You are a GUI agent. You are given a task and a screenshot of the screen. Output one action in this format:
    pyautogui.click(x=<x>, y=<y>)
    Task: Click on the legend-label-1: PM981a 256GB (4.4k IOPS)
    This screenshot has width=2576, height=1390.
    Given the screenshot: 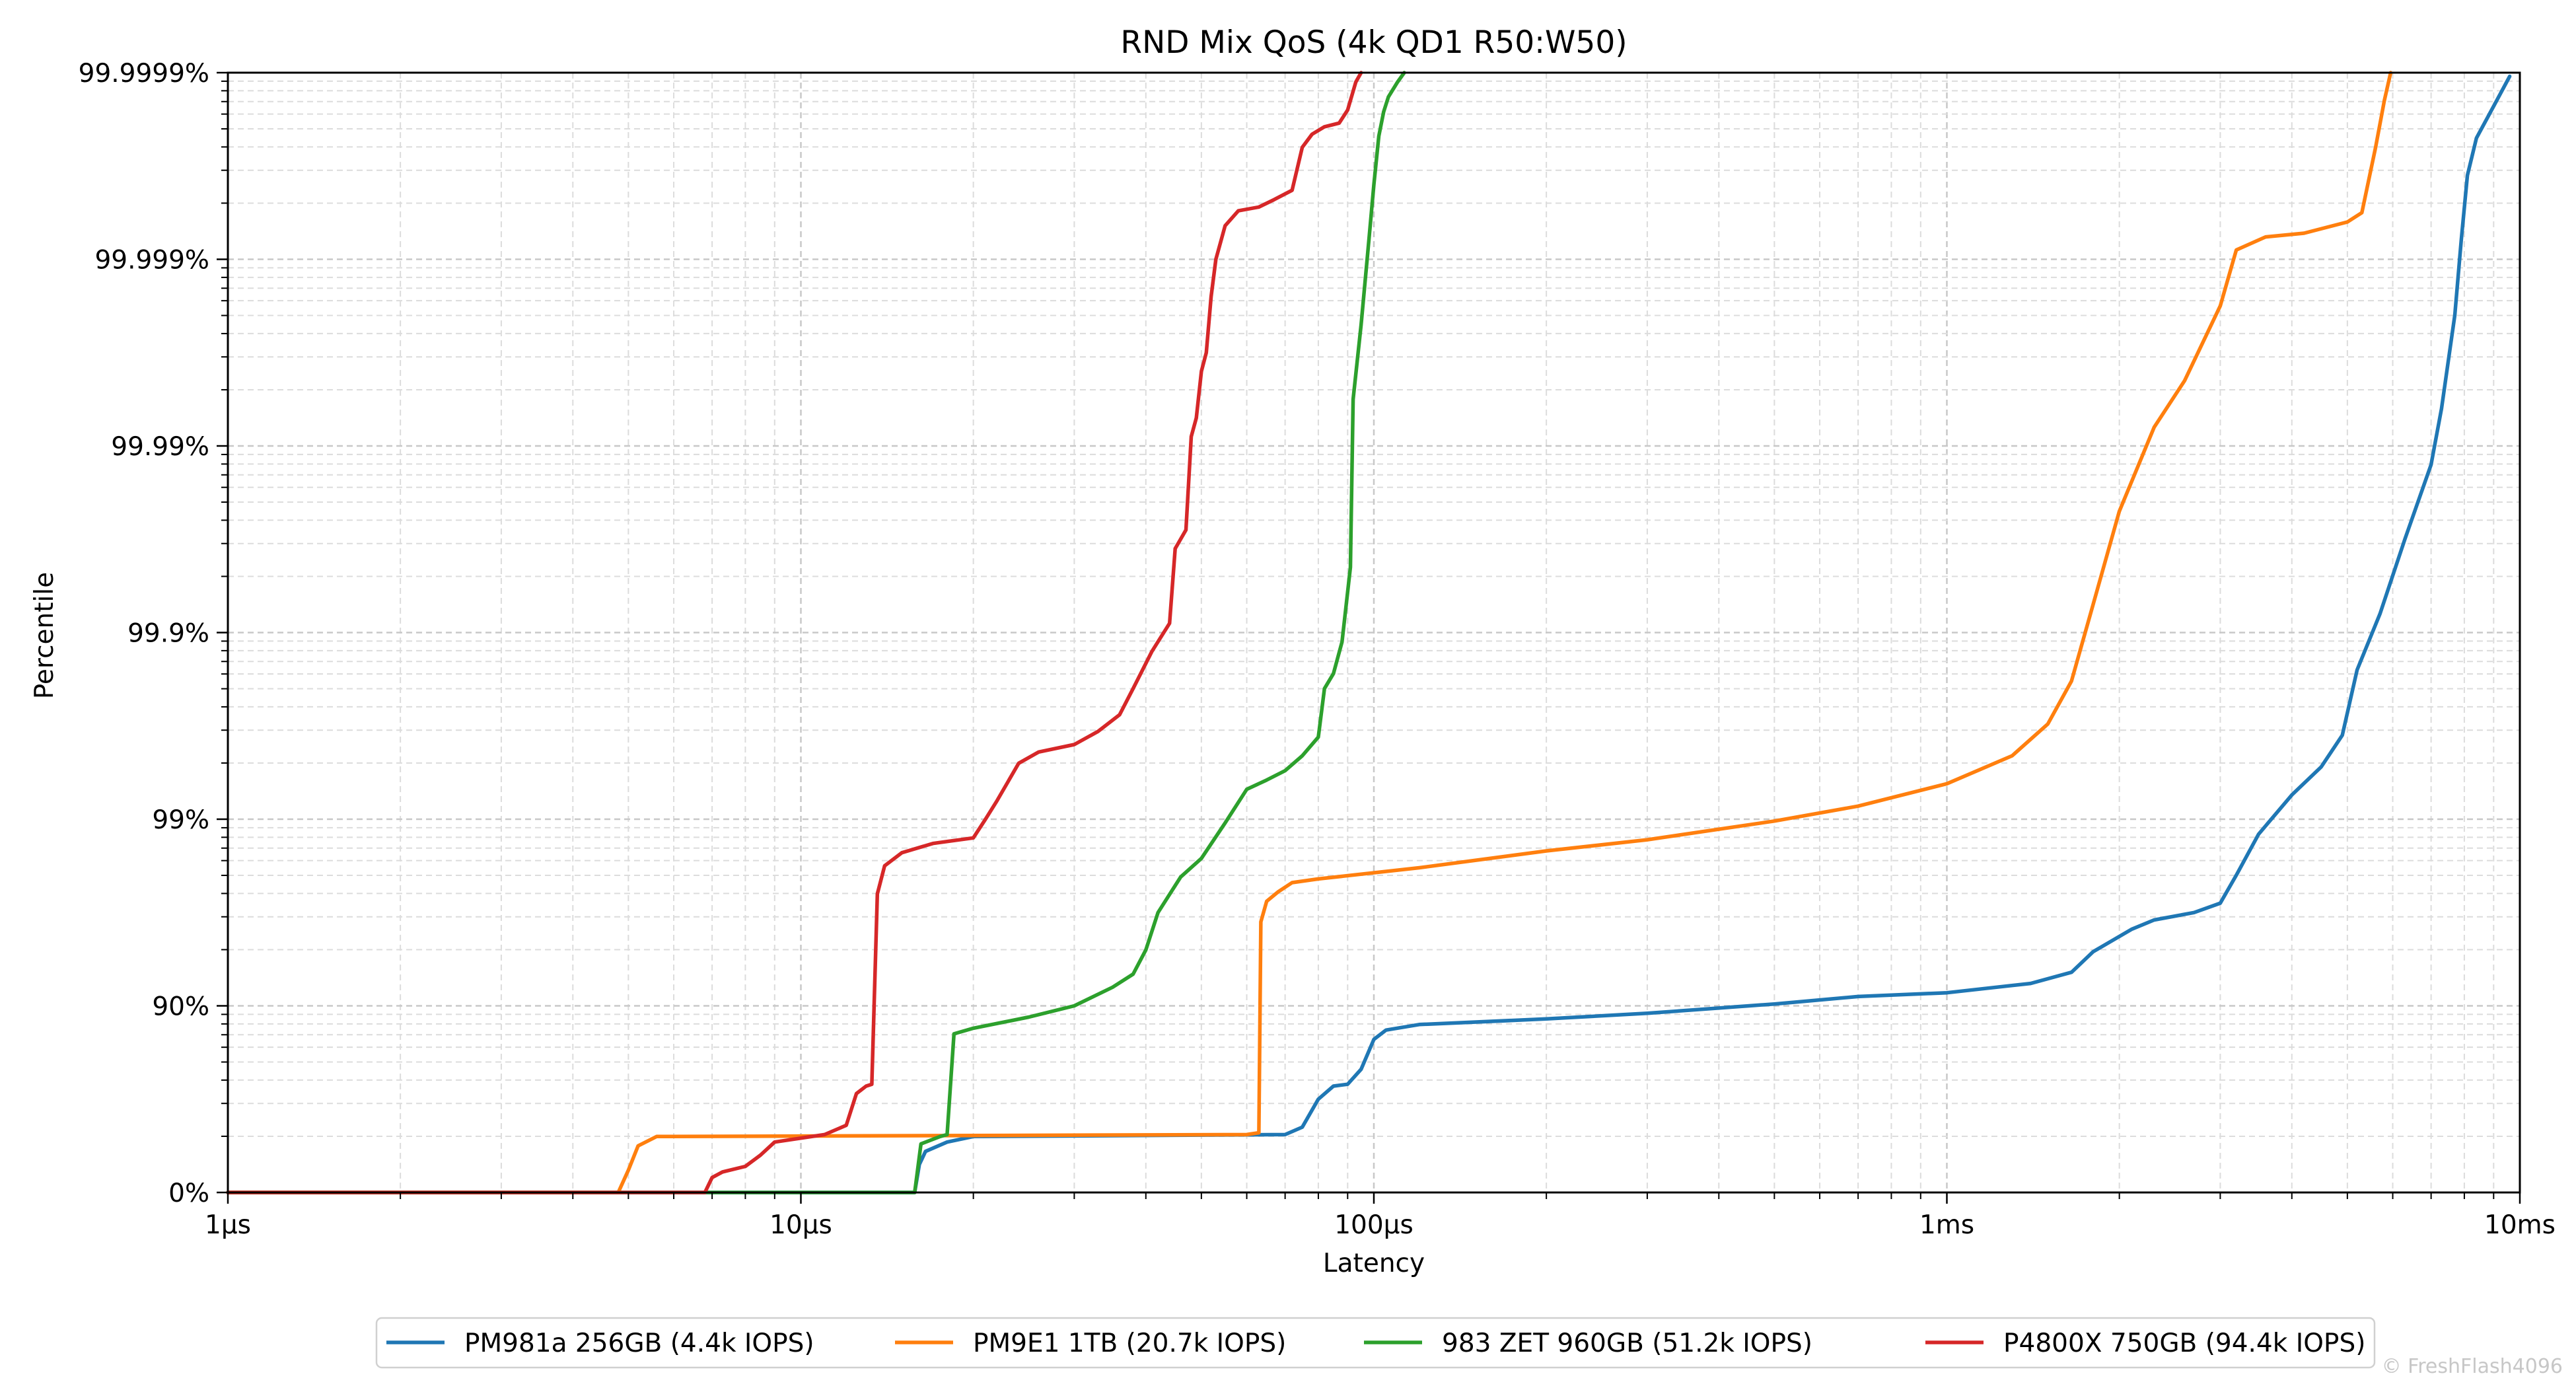 What is the action you would take?
    pyautogui.click(x=639, y=1343)
    